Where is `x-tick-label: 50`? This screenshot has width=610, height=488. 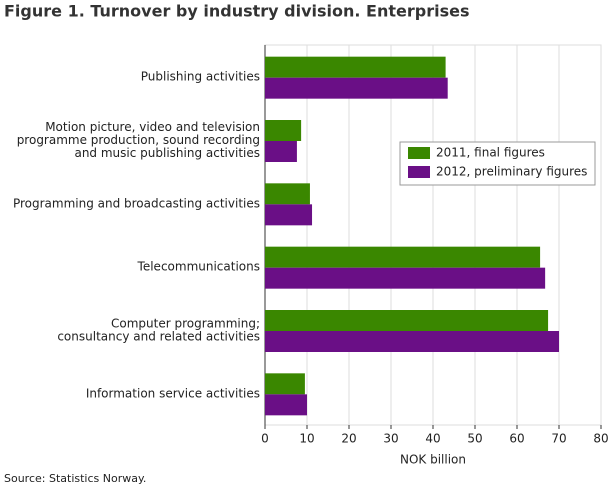
x-tick-label: 50 is located at coordinates (474, 439).